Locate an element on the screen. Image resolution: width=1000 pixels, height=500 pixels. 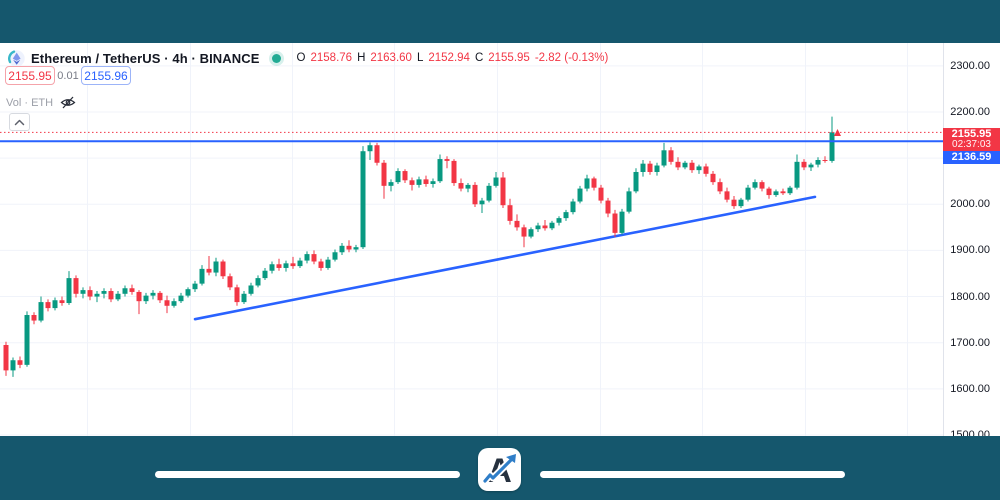
axis-price-label: 1800.00 is located at coordinates (970, 296).